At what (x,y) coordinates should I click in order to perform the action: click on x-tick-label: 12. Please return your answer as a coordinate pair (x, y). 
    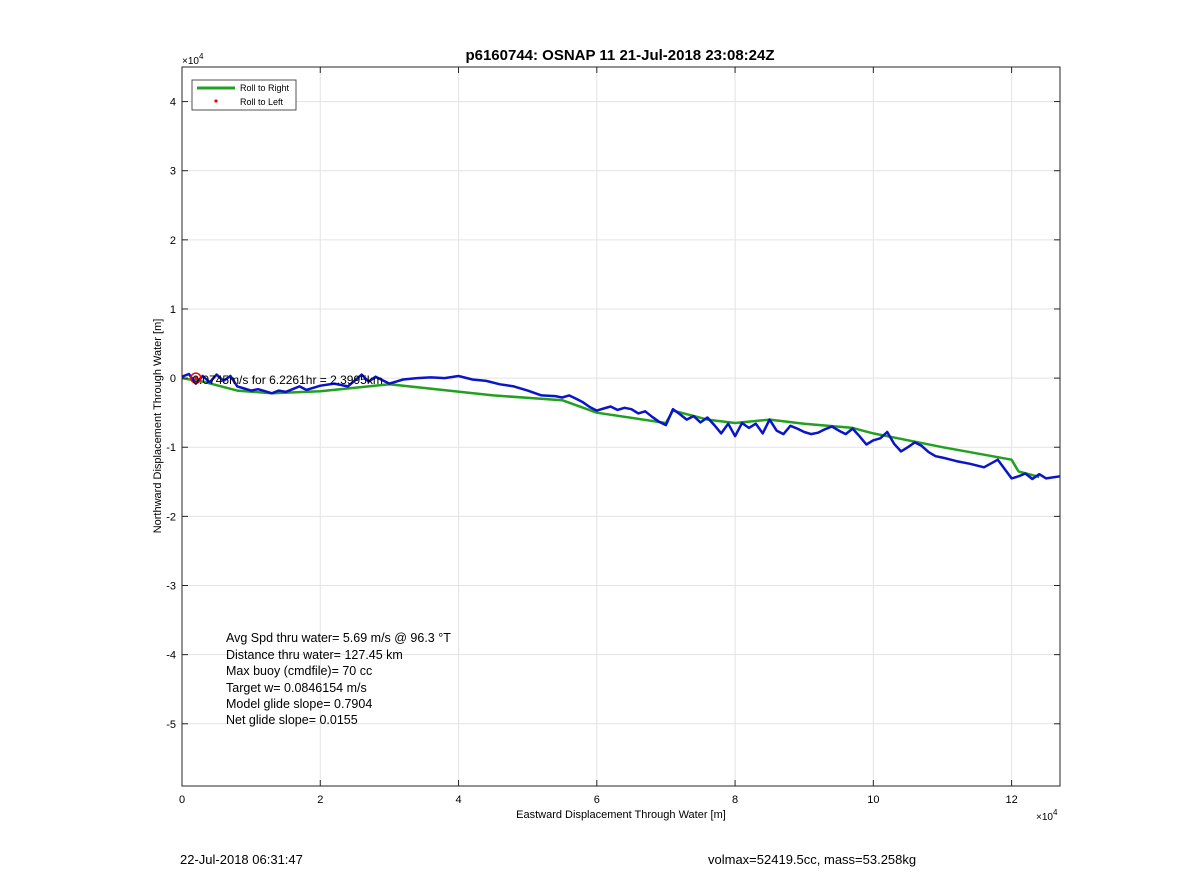
    Looking at the image, I should click on (1011, 800).